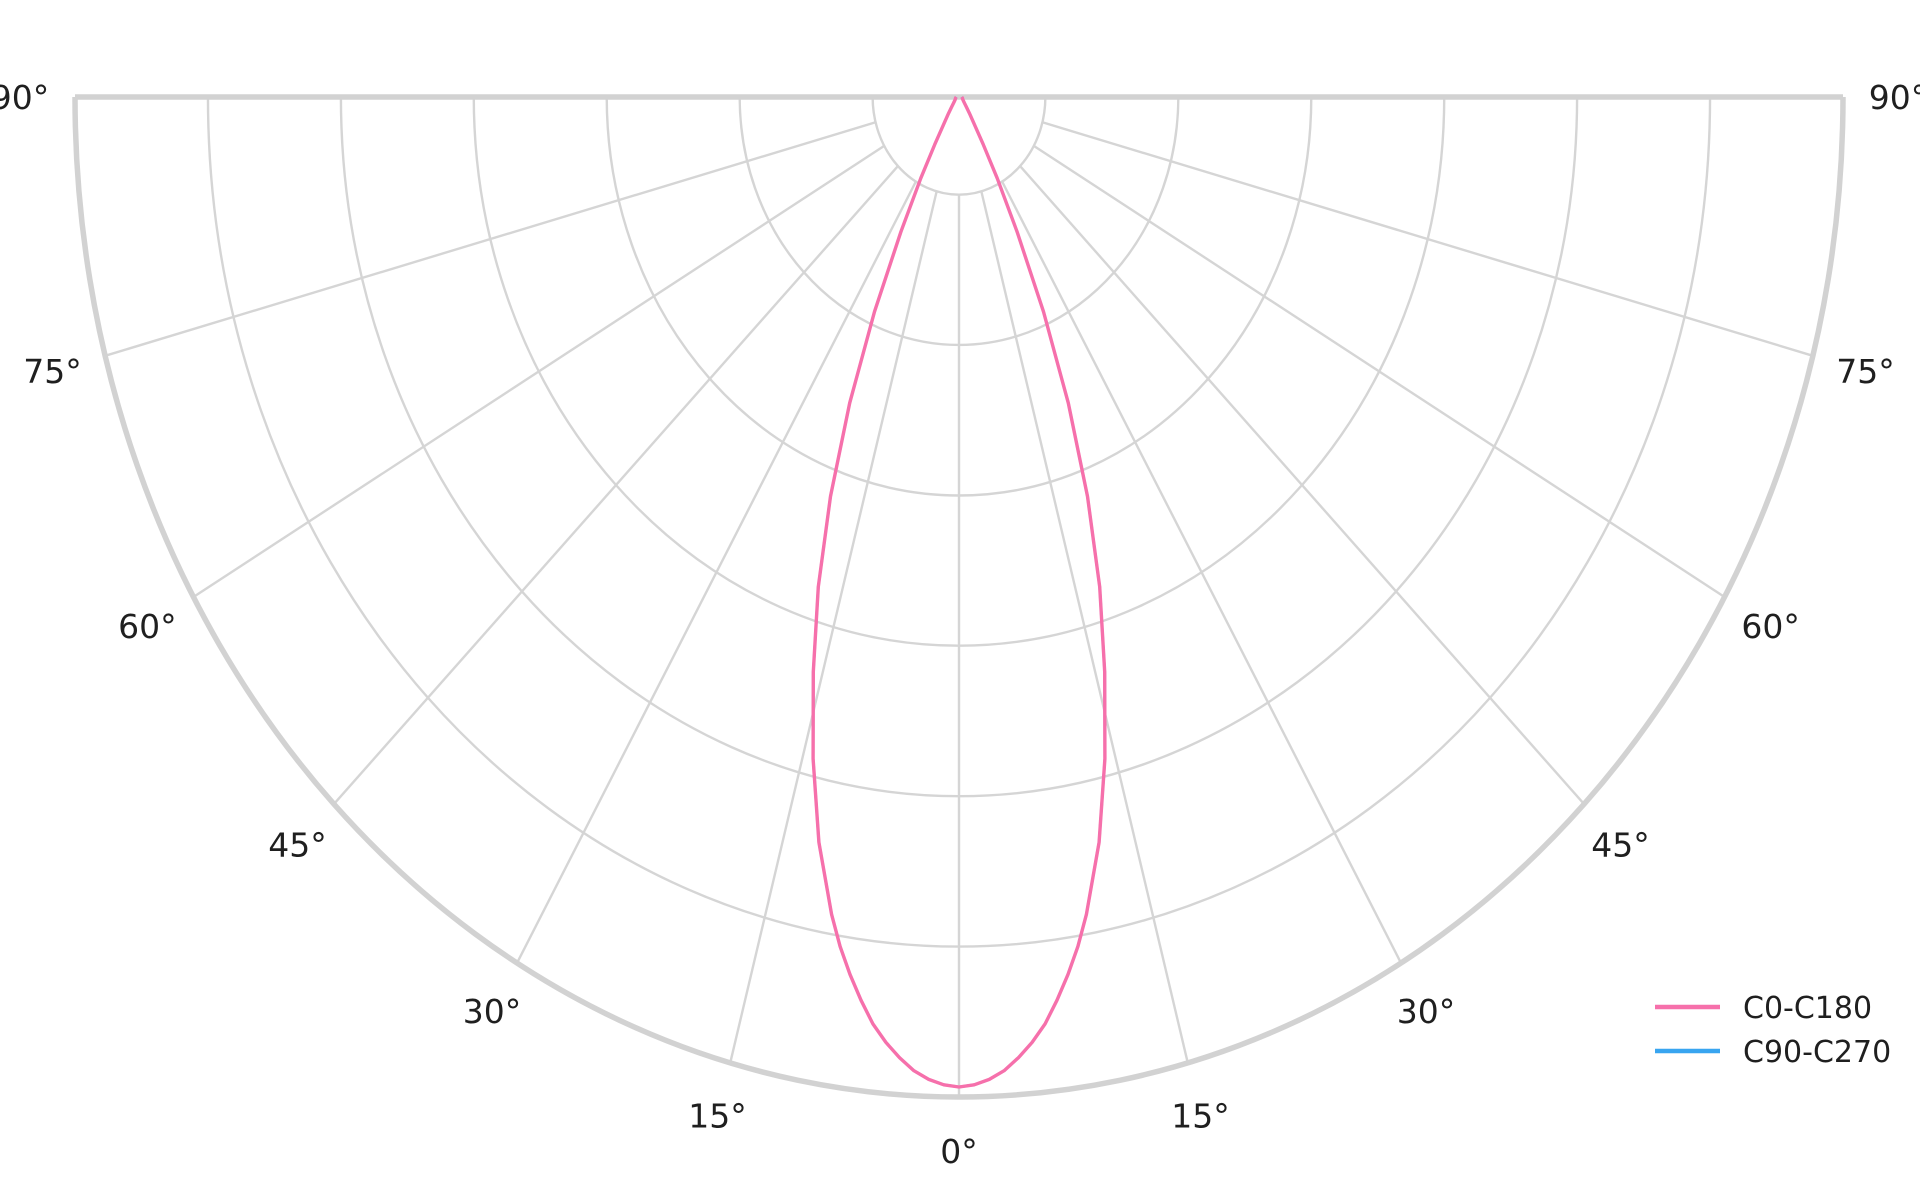 The width and height of the screenshot is (1920, 1177). What do you see at coordinates (1770, 626) in the screenshot?
I see `angle-label-60deg: 60°` at bounding box center [1770, 626].